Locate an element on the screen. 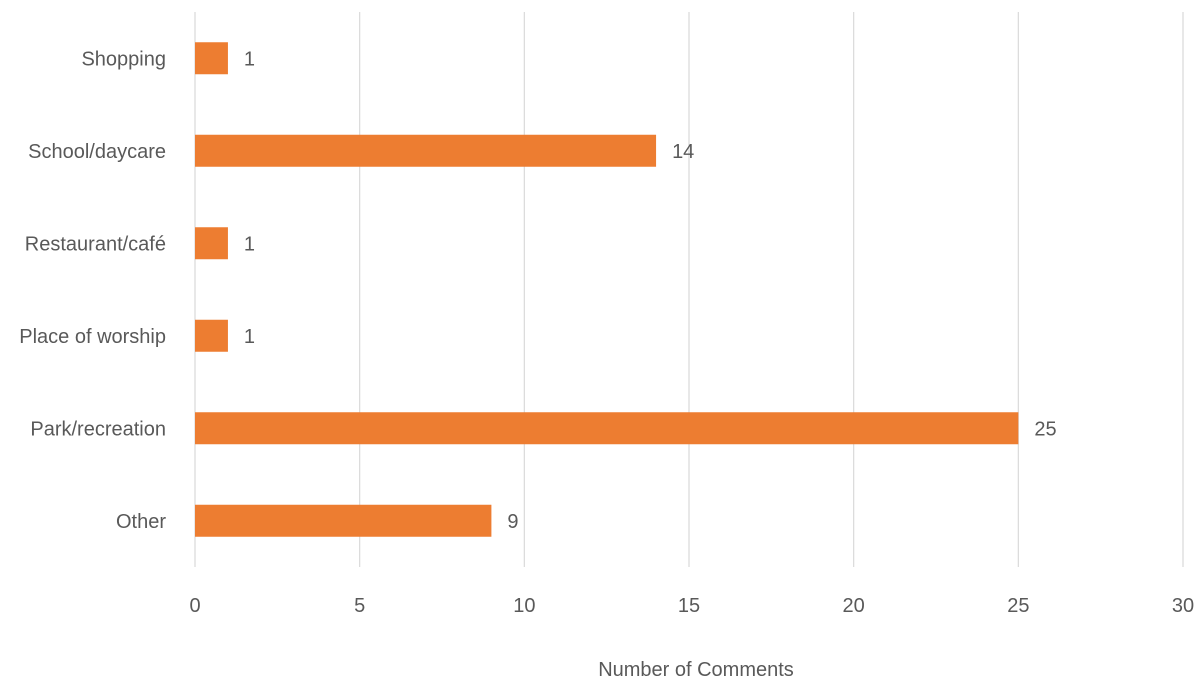 Image resolution: width=1200 pixels, height=681 pixels. x-tick-label: 20 is located at coordinates (854, 606).